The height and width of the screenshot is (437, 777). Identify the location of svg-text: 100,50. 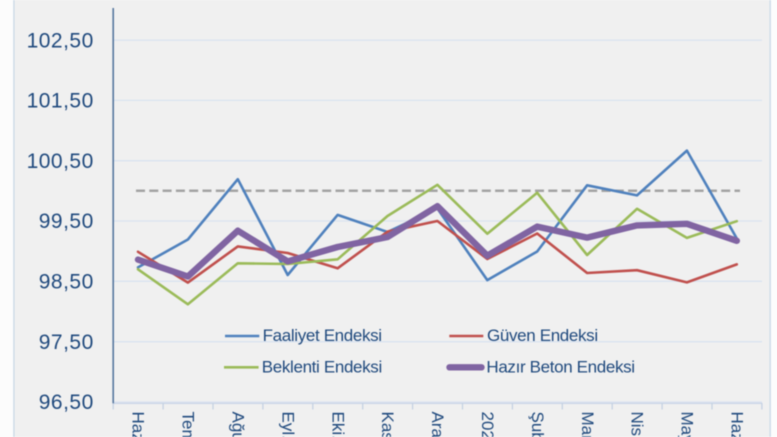
(60, 161).